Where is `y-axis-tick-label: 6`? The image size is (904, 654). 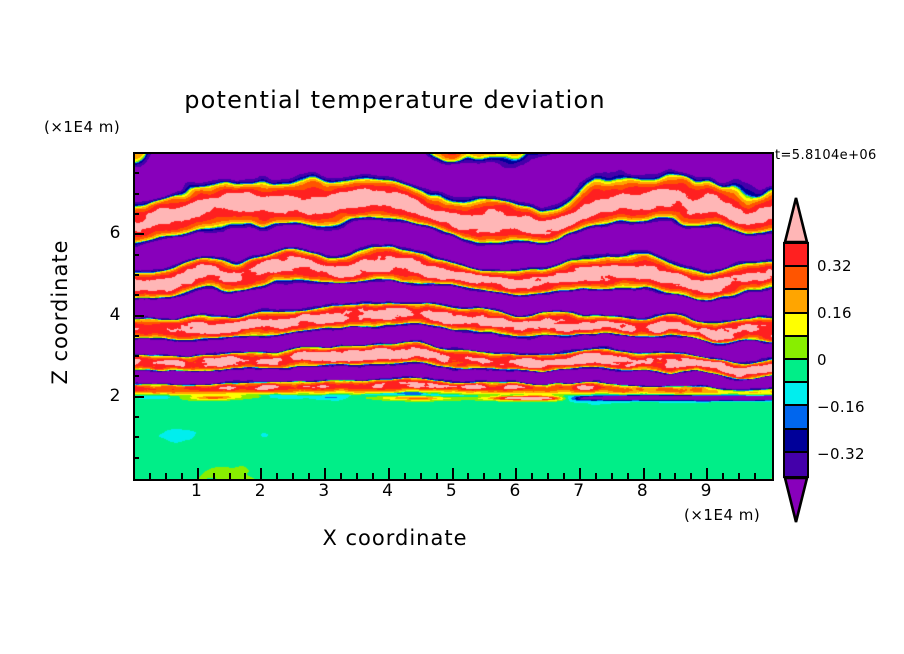
y-axis-tick-label: 6 is located at coordinates (115, 233).